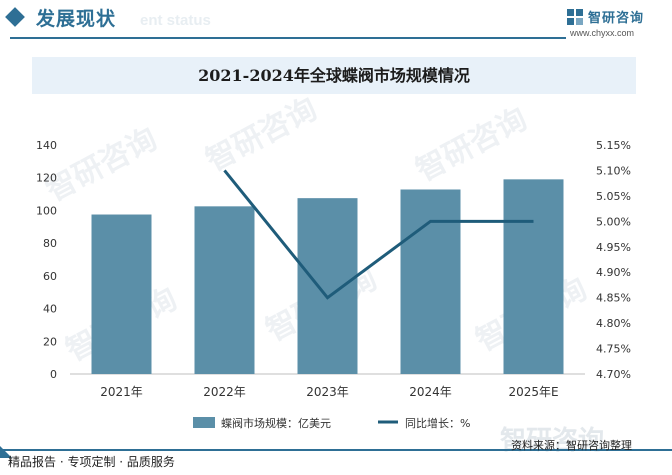  What do you see at coordinates (613, 221) in the screenshot?
I see `y-right-tick-label: 5.00%` at bounding box center [613, 221].